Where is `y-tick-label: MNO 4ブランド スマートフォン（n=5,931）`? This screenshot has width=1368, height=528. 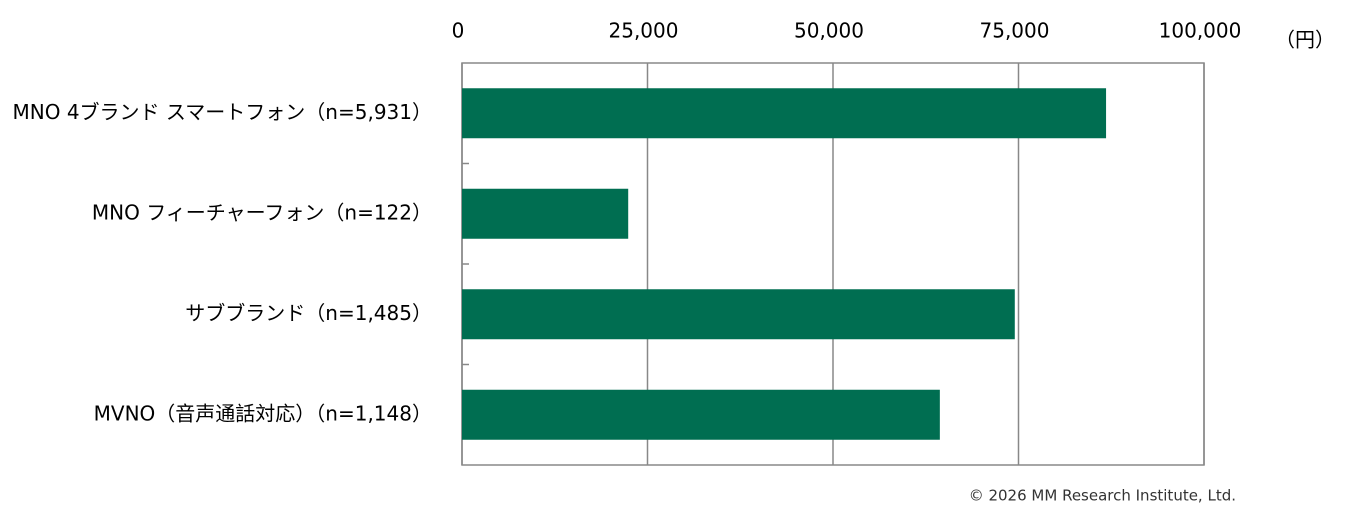 y-tick-label: MNO 4ブランド スマートフォン（n=5,931） is located at coordinates (223, 112).